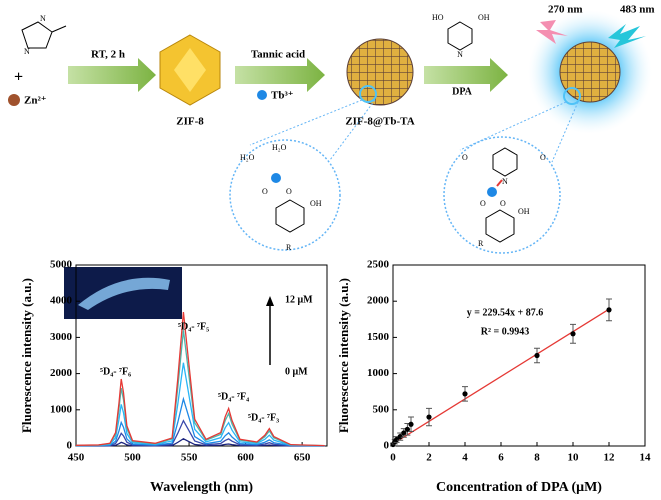 The width and height of the screenshot is (661, 500). What do you see at coordinates (61, 373) in the screenshot?
I see `y-tick-label: 2000` at bounding box center [61, 373].